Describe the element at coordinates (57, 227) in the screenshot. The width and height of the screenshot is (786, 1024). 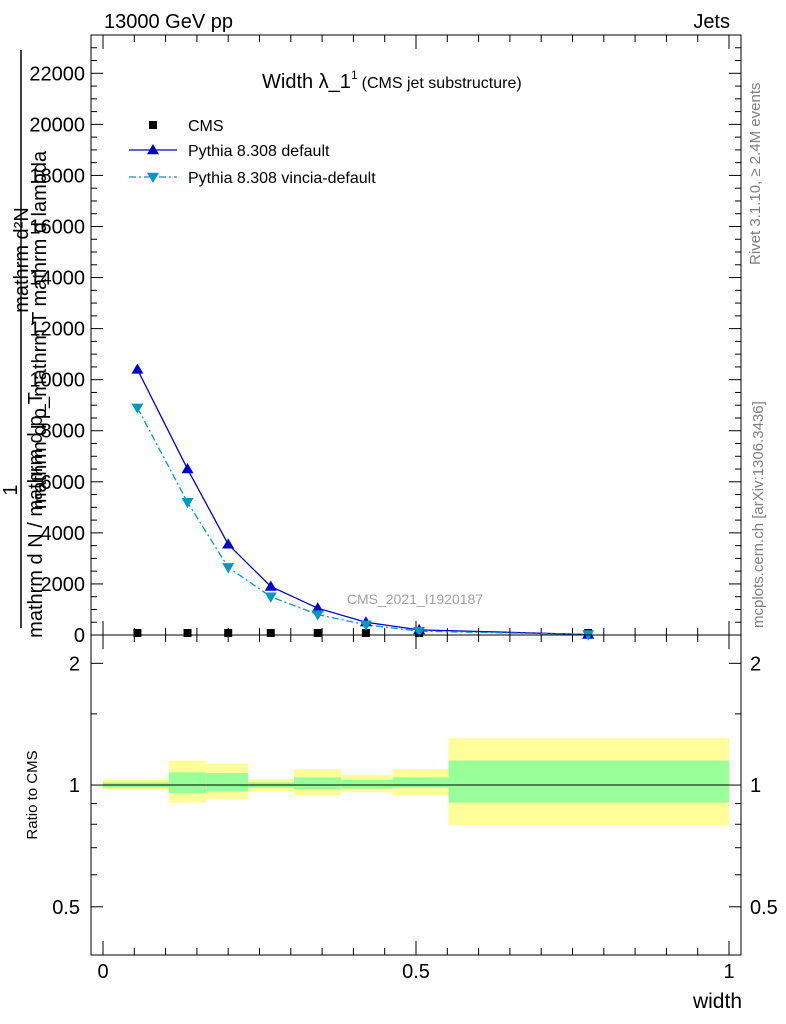
I see `y-tick-label: 16000` at that location.